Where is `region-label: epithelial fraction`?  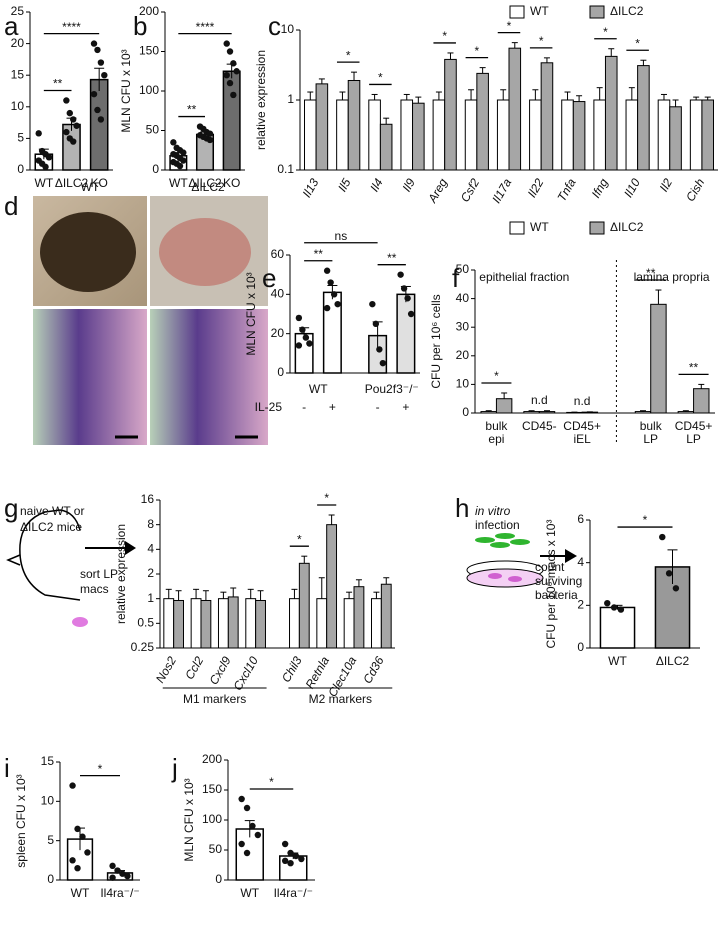 region-label: epithelial fraction is located at coordinates (524, 277).